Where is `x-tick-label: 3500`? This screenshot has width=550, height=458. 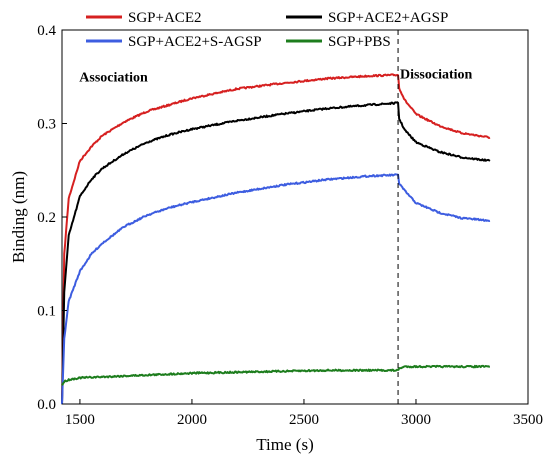 x-tick-label: 3500 is located at coordinates (528, 420).